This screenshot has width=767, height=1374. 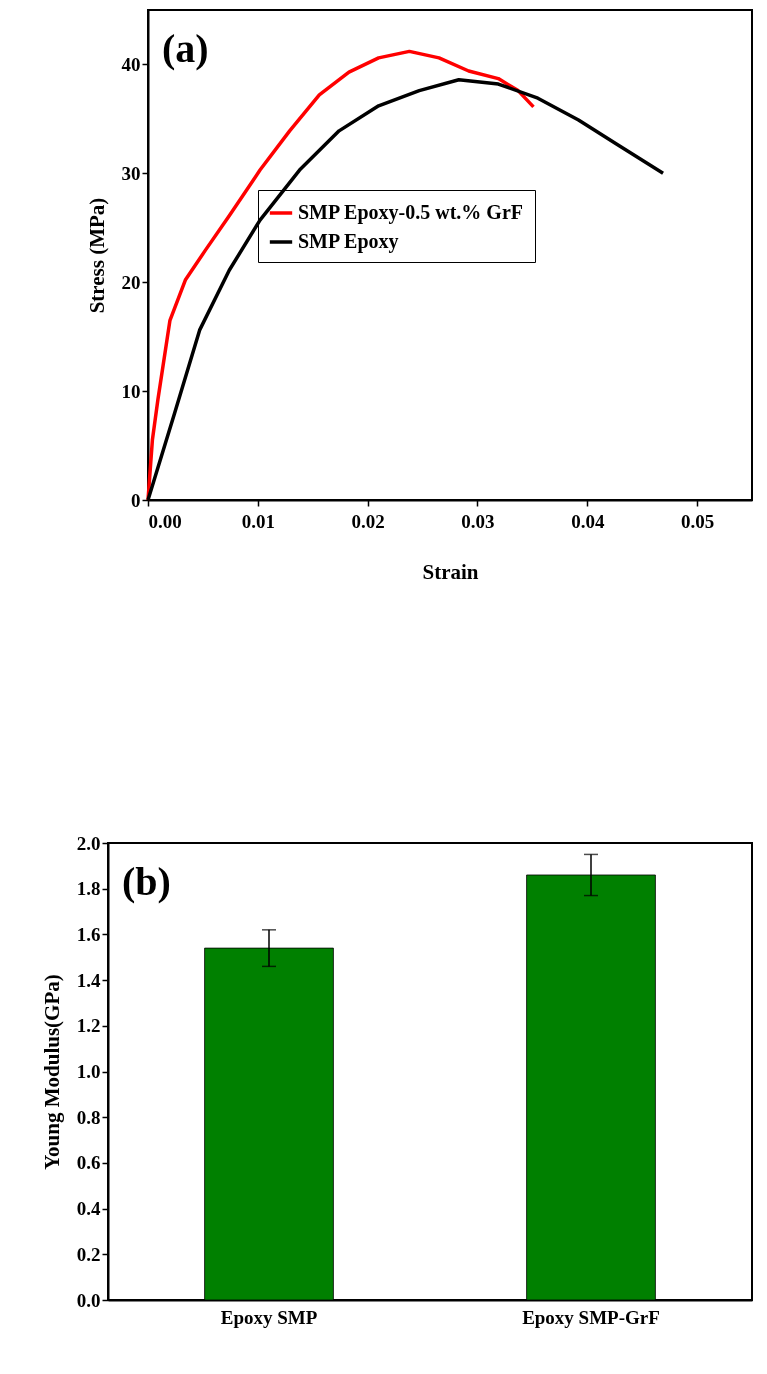 I want to click on y-tick-label: 40, so click(x=131, y=64).